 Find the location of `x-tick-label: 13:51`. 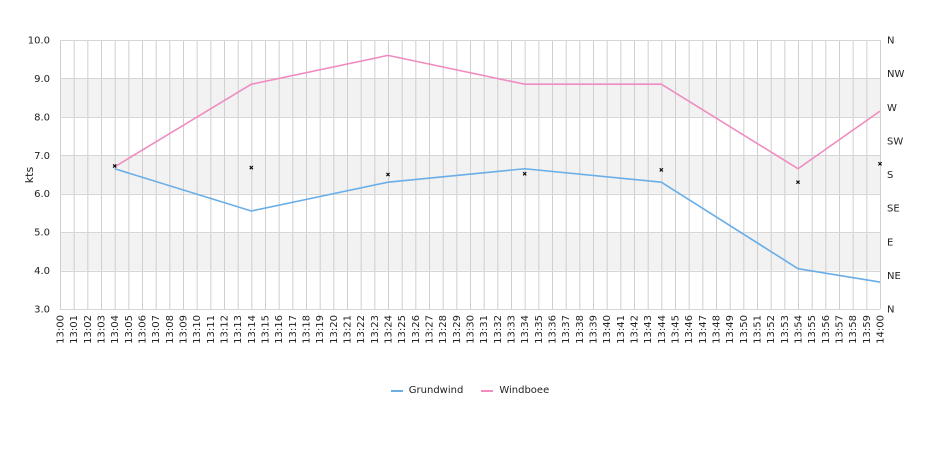

x-tick-label: 13:51 is located at coordinates (758, 329).